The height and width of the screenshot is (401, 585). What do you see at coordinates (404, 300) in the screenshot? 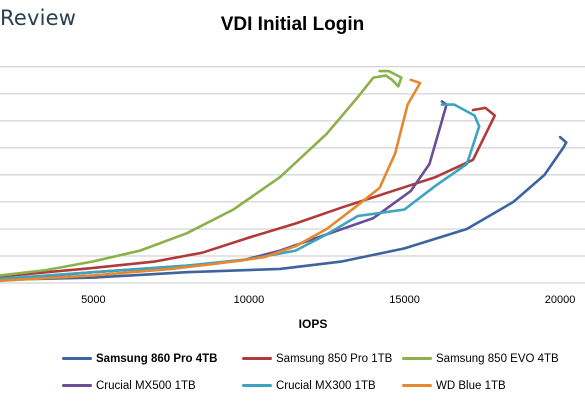
I see `x-tick-label: 15000` at bounding box center [404, 300].